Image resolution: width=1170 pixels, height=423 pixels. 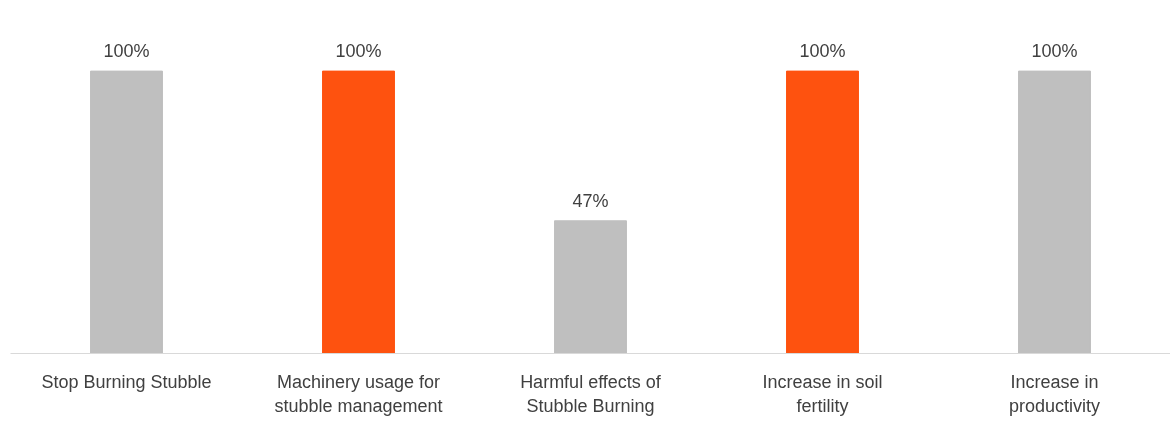 I want to click on x-tick-label: Machinery usage for stubble management, so click(x=358, y=393).